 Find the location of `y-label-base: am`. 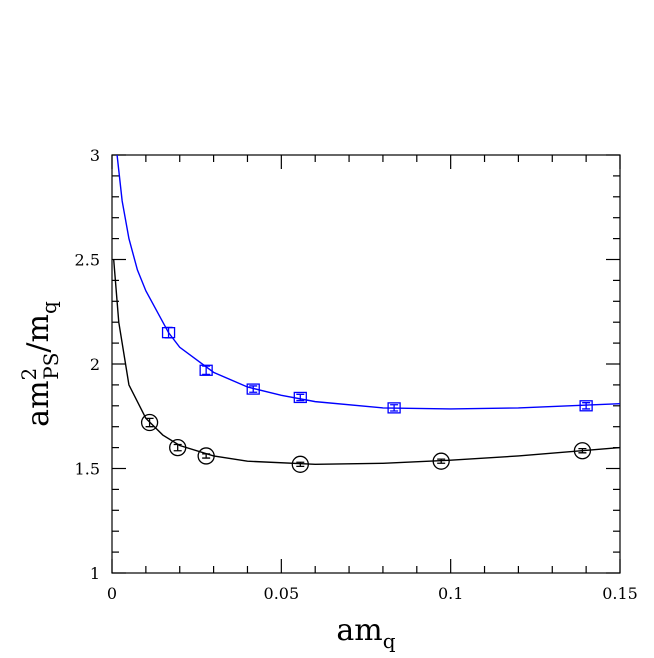

y-label-base: am is located at coordinates (38, 403).